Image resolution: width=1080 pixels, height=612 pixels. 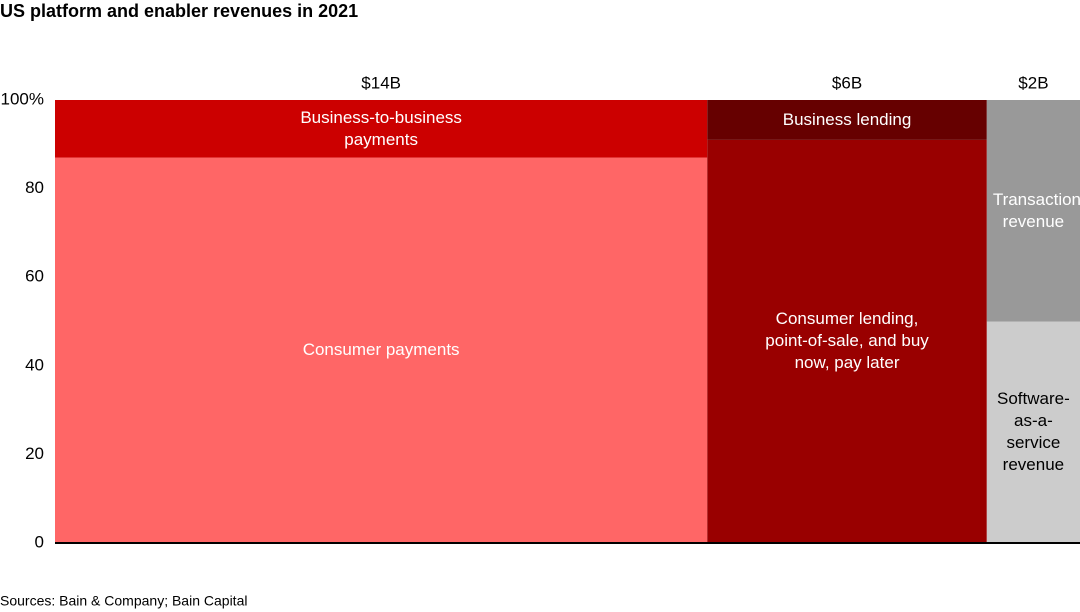 I want to click on column-total-label: $2B, so click(x=1033, y=82).